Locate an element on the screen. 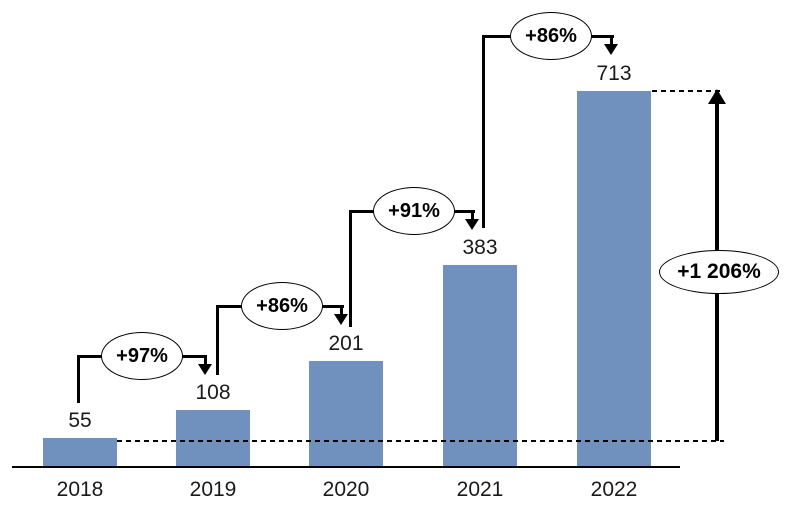 The width and height of the screenshot is (785, 519). connector-1-vertical-to-target is located at coordinates (205, 360).